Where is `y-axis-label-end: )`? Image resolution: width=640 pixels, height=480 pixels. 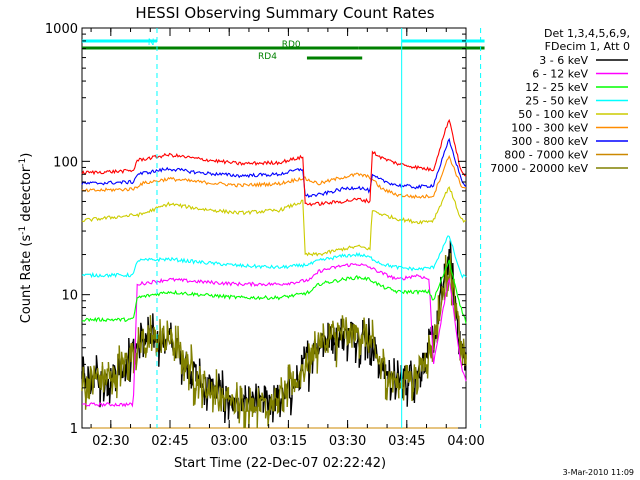
y-axis-label-end: ) is located at coordinates (26, 155).